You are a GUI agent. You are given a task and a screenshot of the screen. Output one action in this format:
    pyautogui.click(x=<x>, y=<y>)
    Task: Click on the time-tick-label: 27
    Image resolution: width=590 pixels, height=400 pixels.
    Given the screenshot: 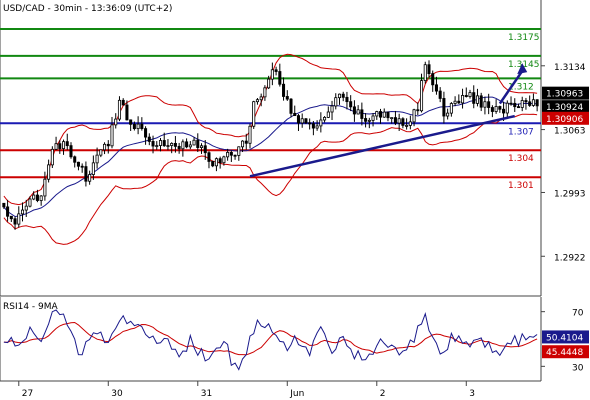 What is the action you would take?
    pyautogui.click(x=27, y=394)
    